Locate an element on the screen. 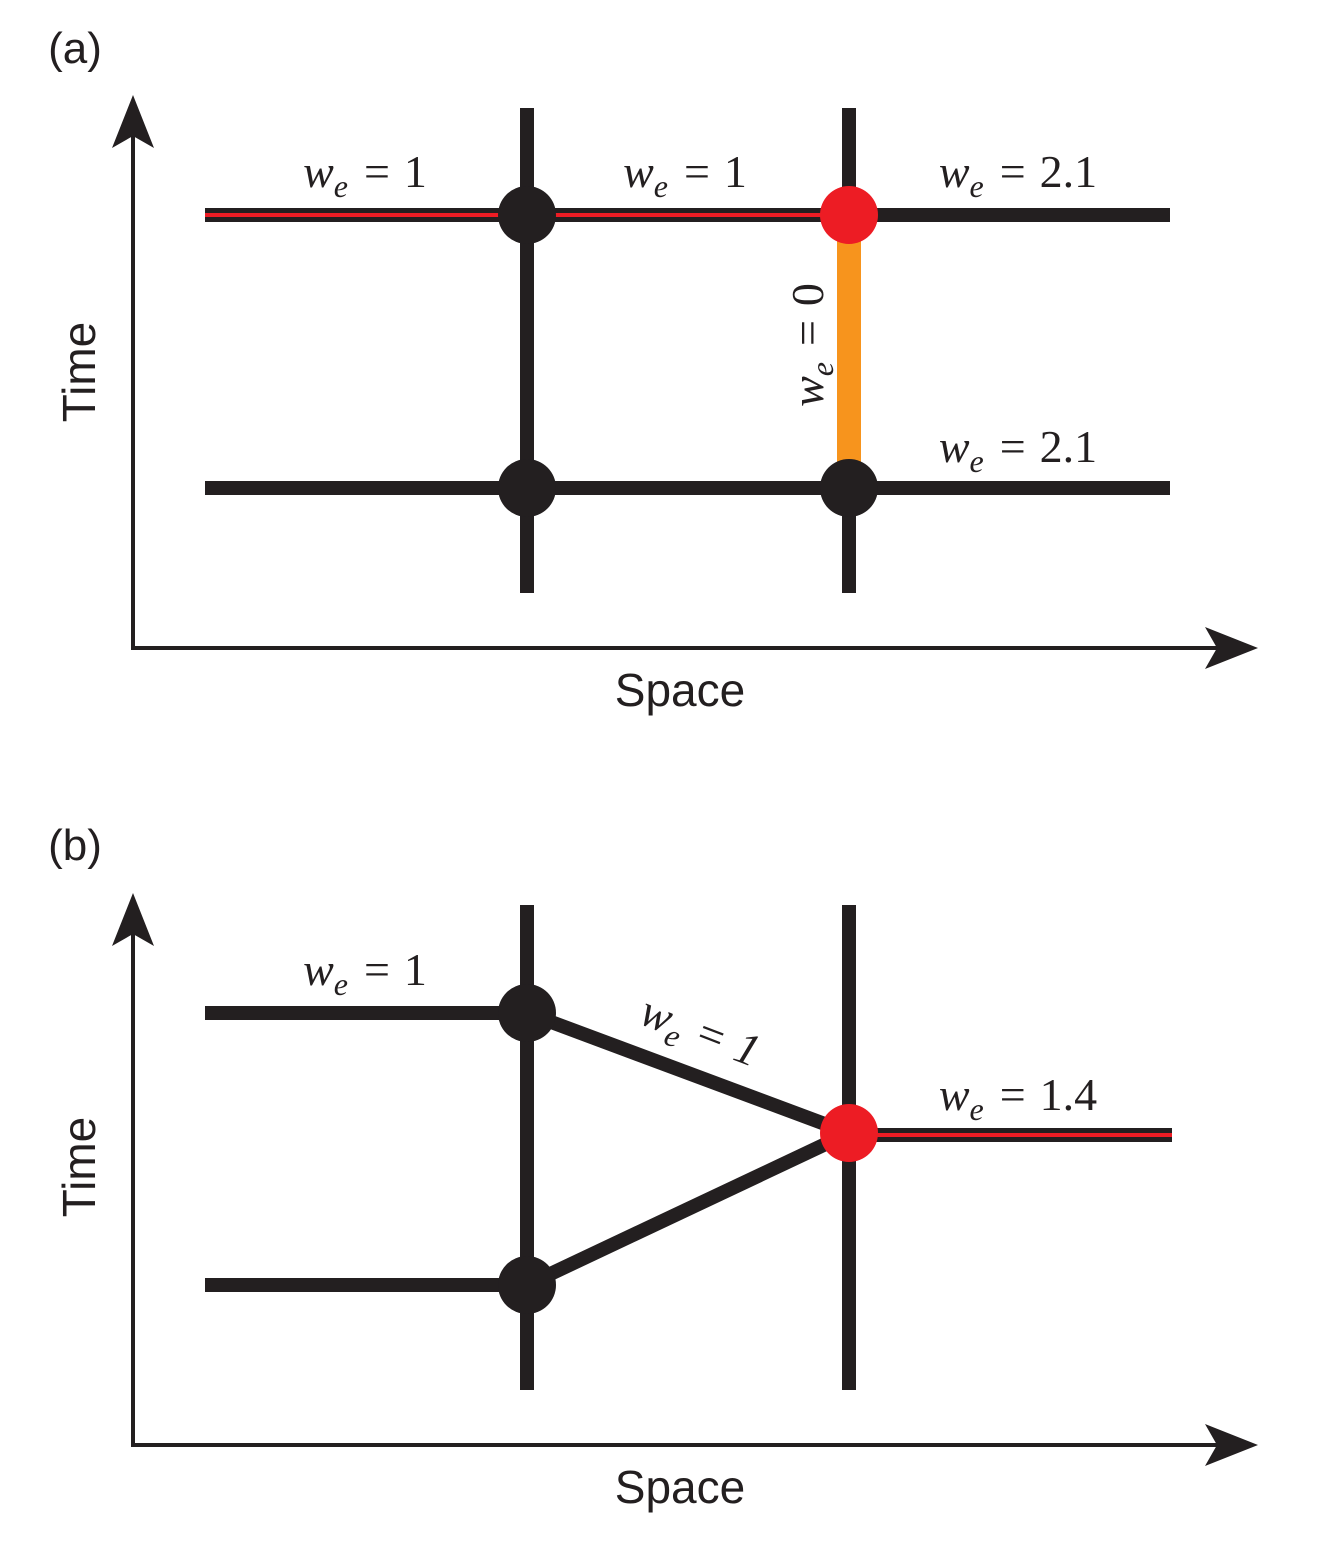  weight-value: 1.4 is located at coordinates (1069, 1094).